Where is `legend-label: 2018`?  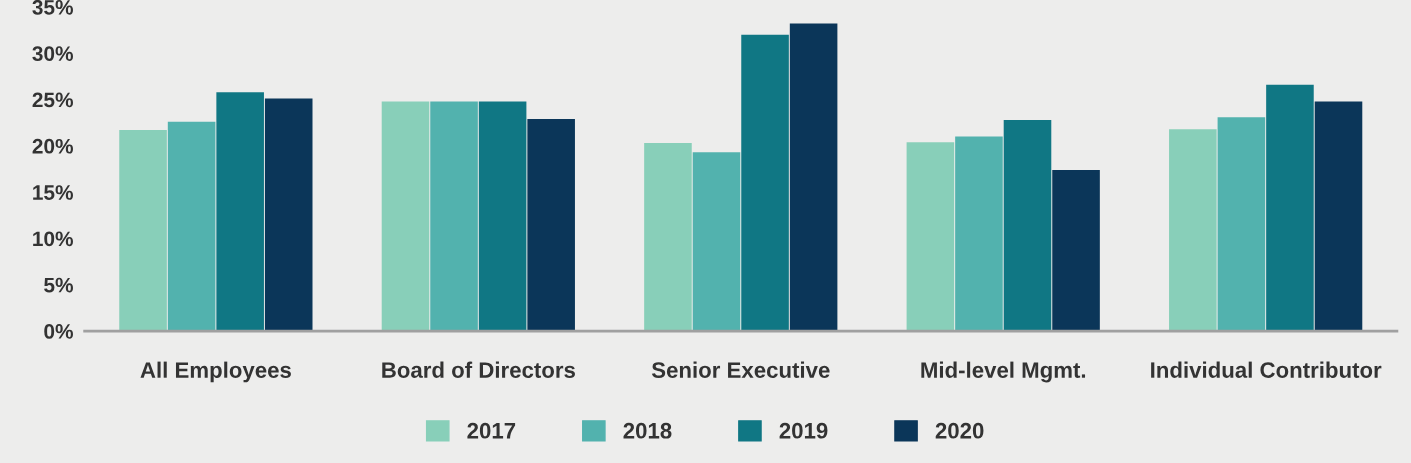
legend-label: 2018 is located at coordinates (647, 430).